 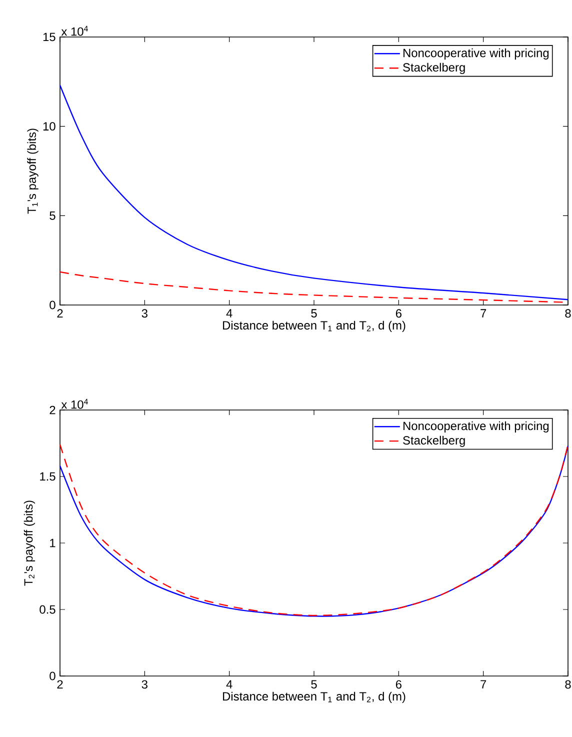 What do you see at coordinates (53, 543) in the screenshot?
I see `y-tick-label: 1` at bounding box center [53, 543].